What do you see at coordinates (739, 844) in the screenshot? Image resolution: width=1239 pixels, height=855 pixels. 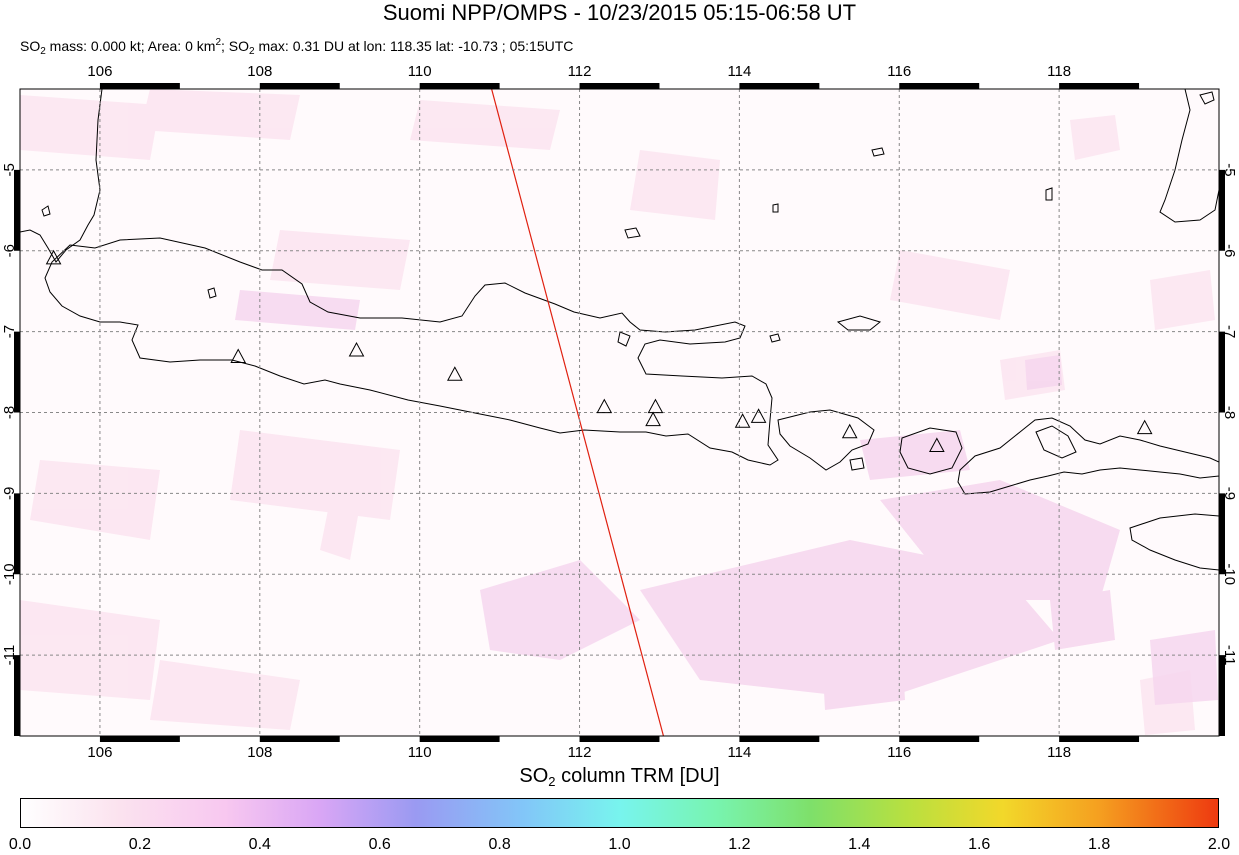 I see `colorbar-tick-label: 1.2` at bounding box center [739, 844].